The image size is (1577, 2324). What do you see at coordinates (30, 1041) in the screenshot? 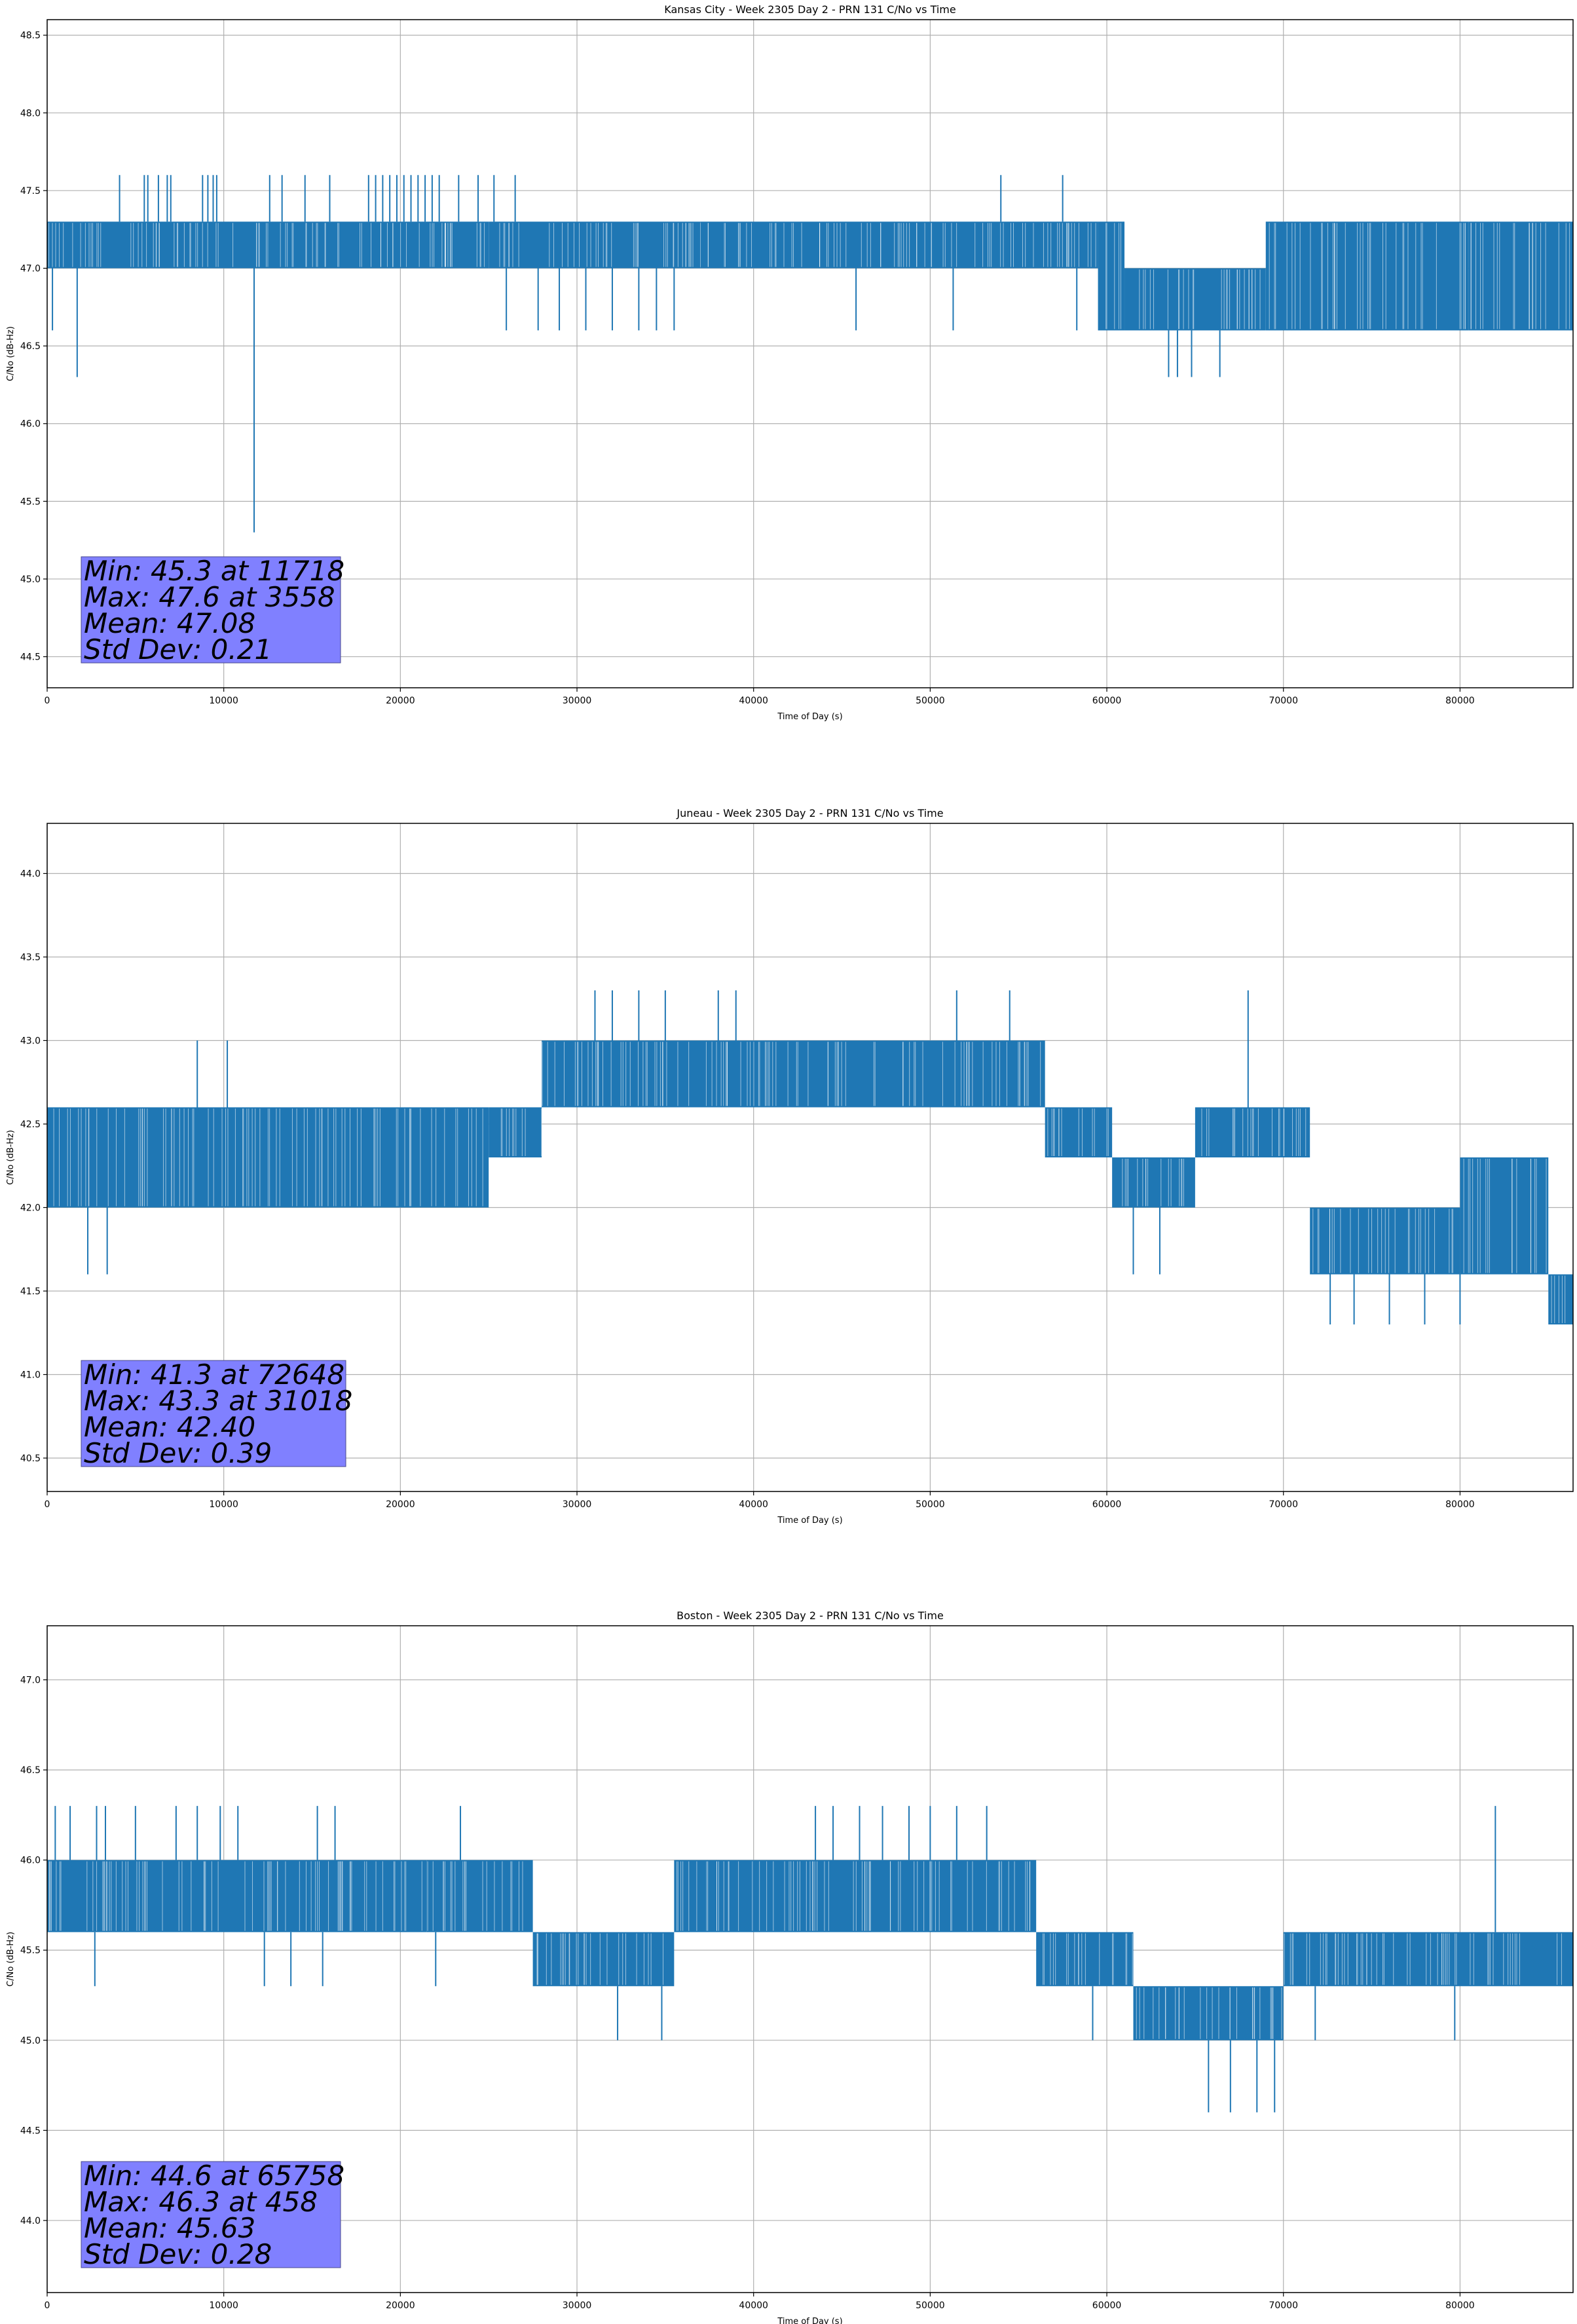
I see `y-tick-label: 43.0` at bounding box center [30, 1041].